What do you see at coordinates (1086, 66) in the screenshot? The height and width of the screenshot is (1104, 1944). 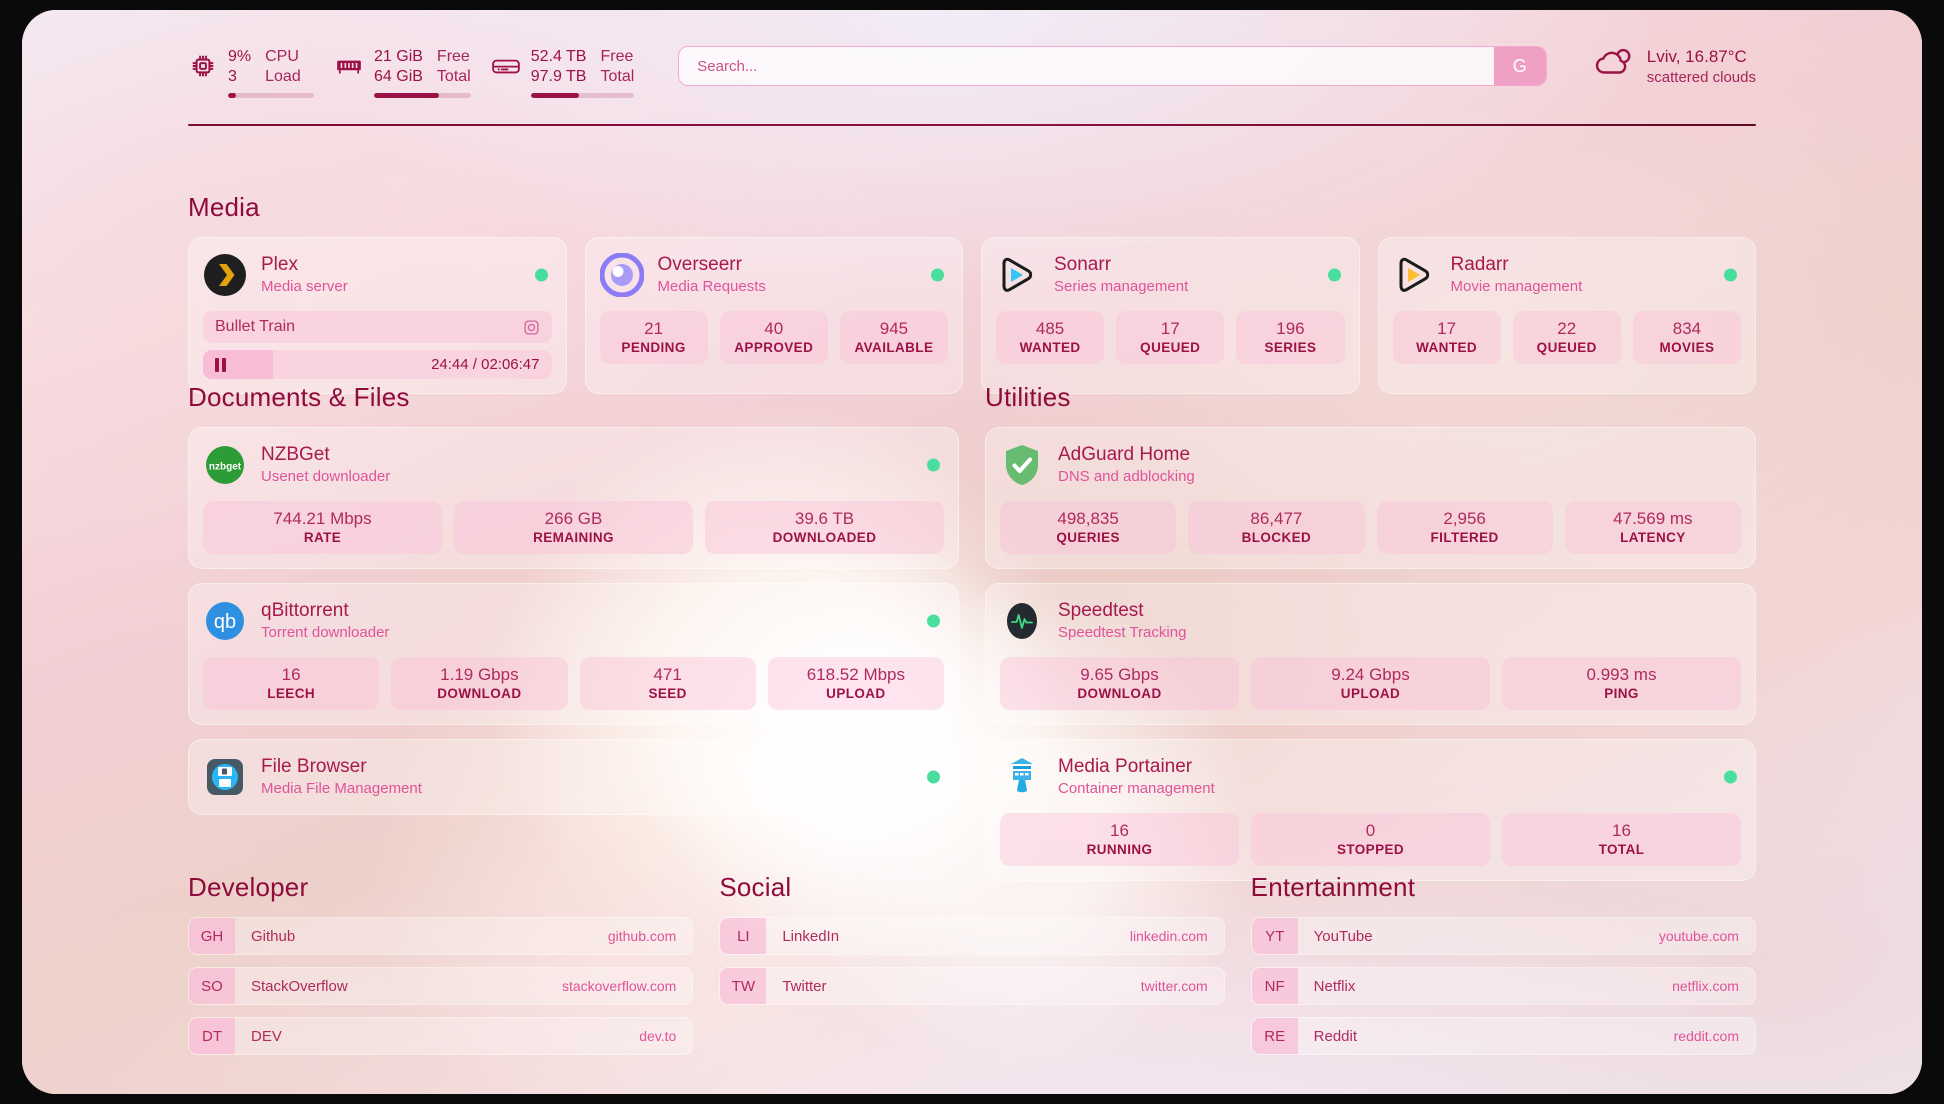 I see `search-input` at bounding box center [1086, 66].